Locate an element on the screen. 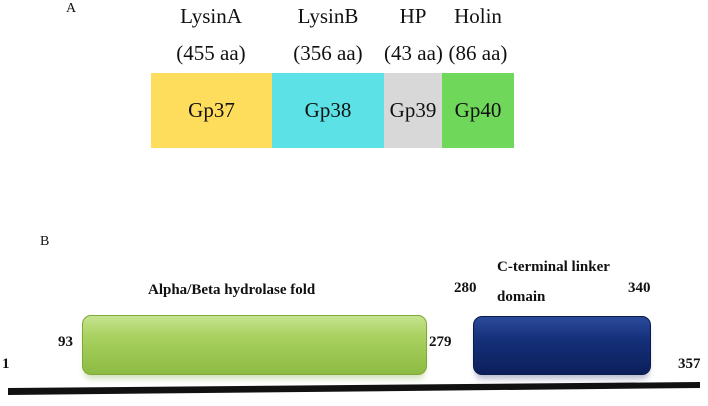  gene-name-lysina: LysinA is located at coordinates (211, 16).